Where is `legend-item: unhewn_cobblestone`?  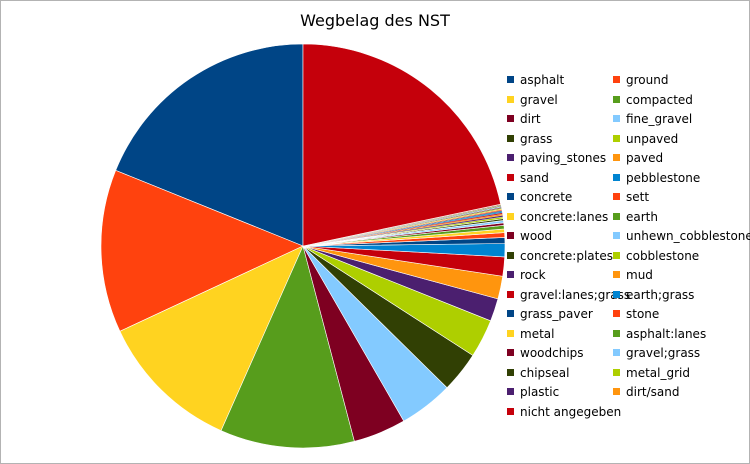
legend-item: unhewn_cobblestone is located at coordinates (681, 236).